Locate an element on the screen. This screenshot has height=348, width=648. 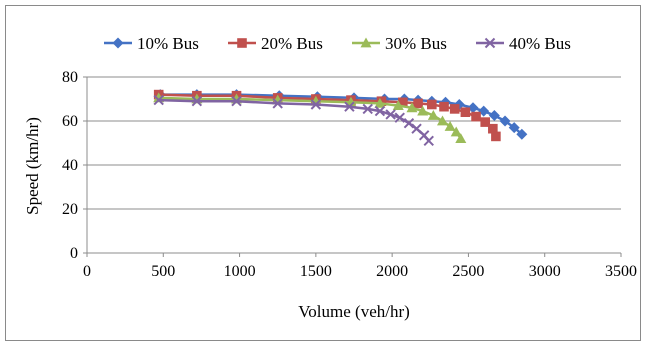
x-tick-label: 2500 is located at coordinates (468, 271).